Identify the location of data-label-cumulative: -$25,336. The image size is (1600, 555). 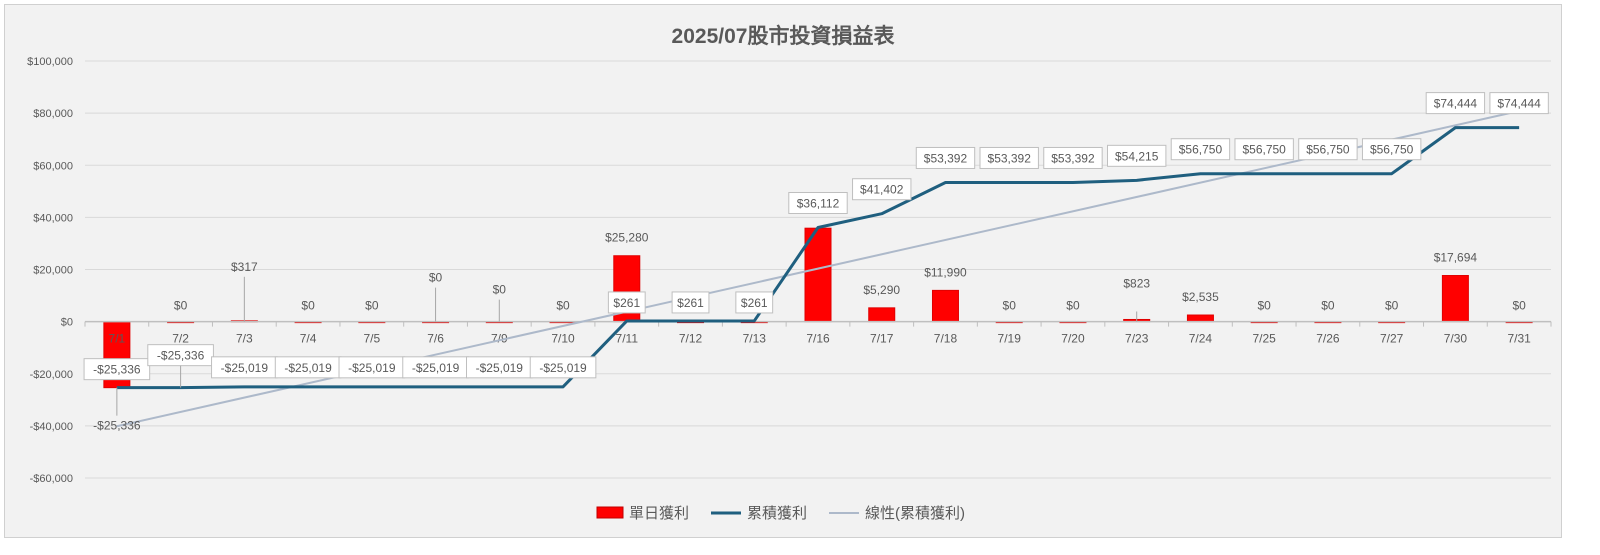
(117, 370).